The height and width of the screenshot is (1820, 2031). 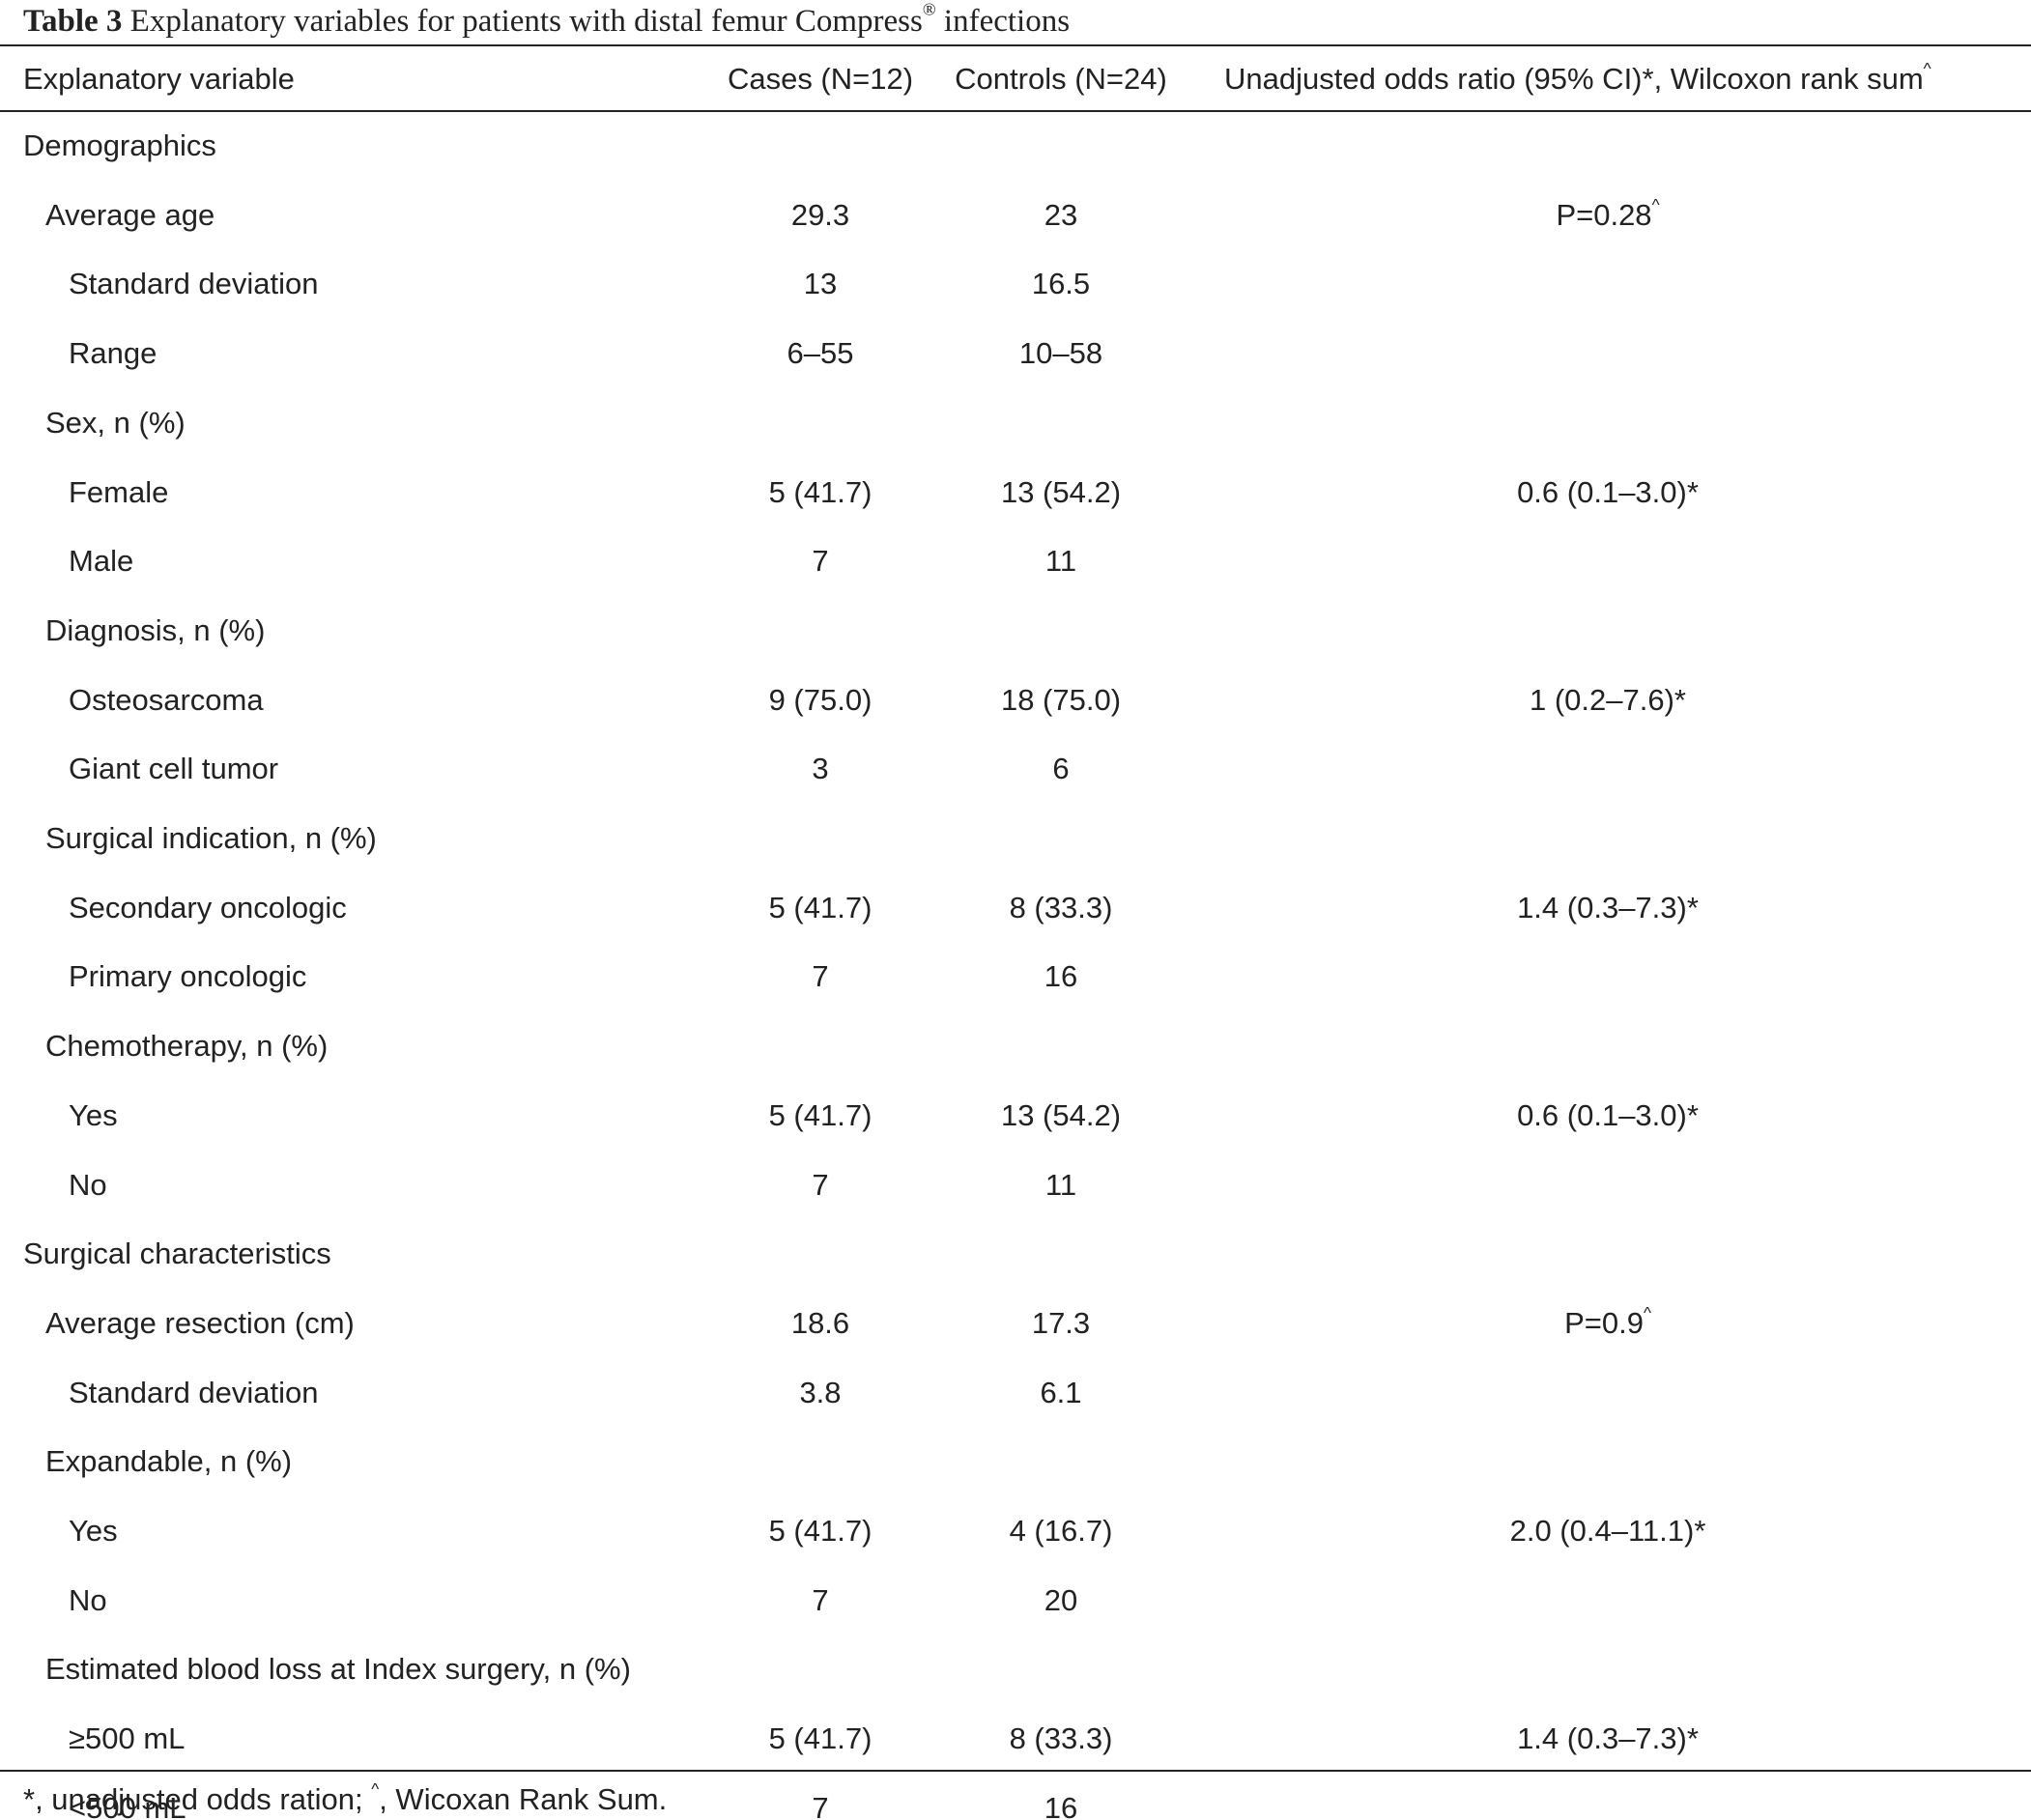 What do you see at coordinates (197, 1799) in the screenshot?
I see `footnote-text: *, unadjusted odds ration;` at bounding box center [197, 1799].